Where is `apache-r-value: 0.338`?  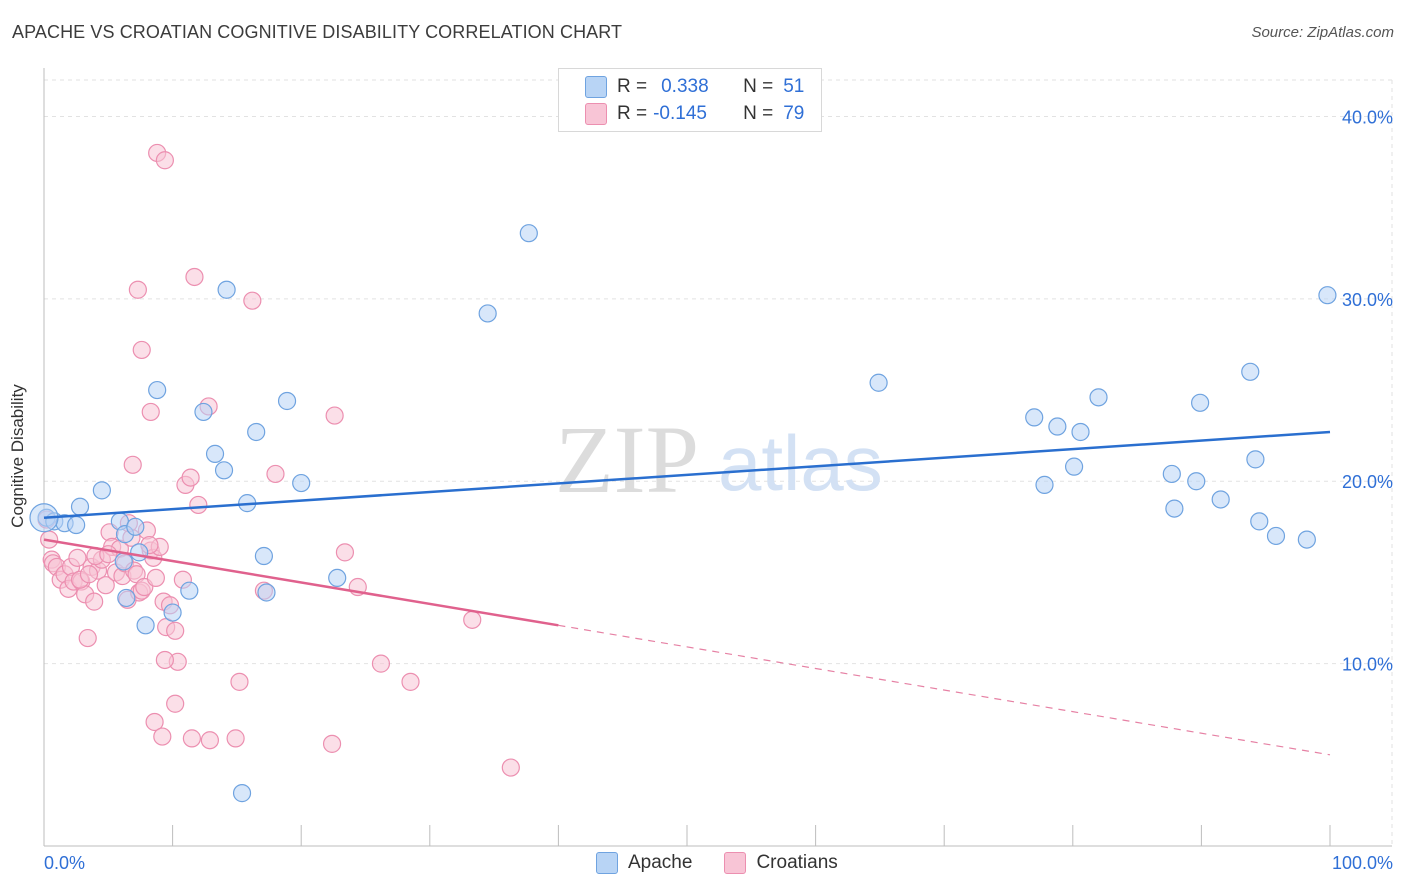
apache-r-value: 0.338 is located at coordinates (685, 86).